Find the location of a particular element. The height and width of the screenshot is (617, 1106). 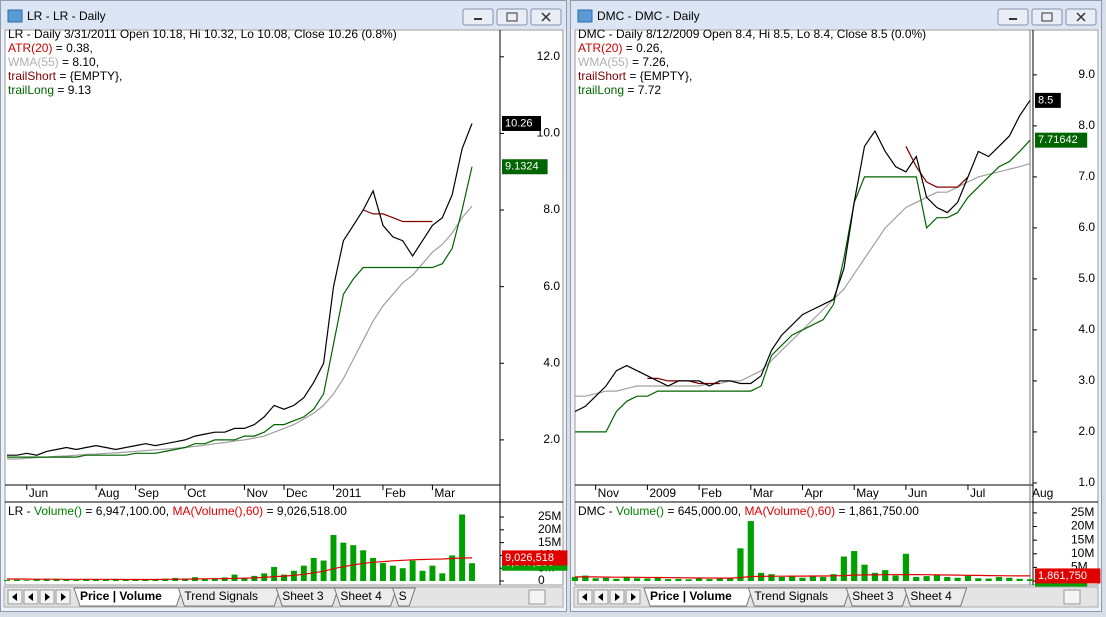

legend-line: WMA(55) = 8.10, is located at coordinates (53, 62).